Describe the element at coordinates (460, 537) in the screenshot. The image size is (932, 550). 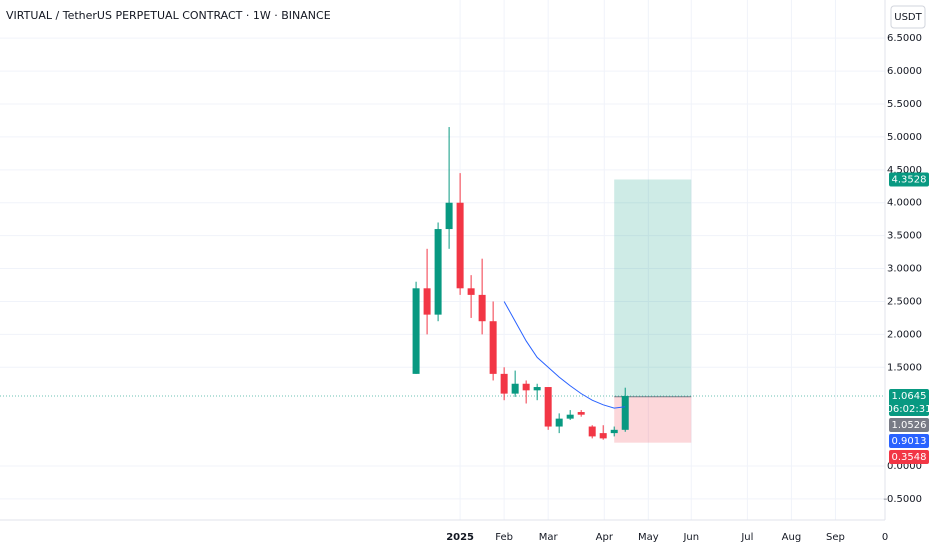
I see `x-tick-label: 2025` at that location.